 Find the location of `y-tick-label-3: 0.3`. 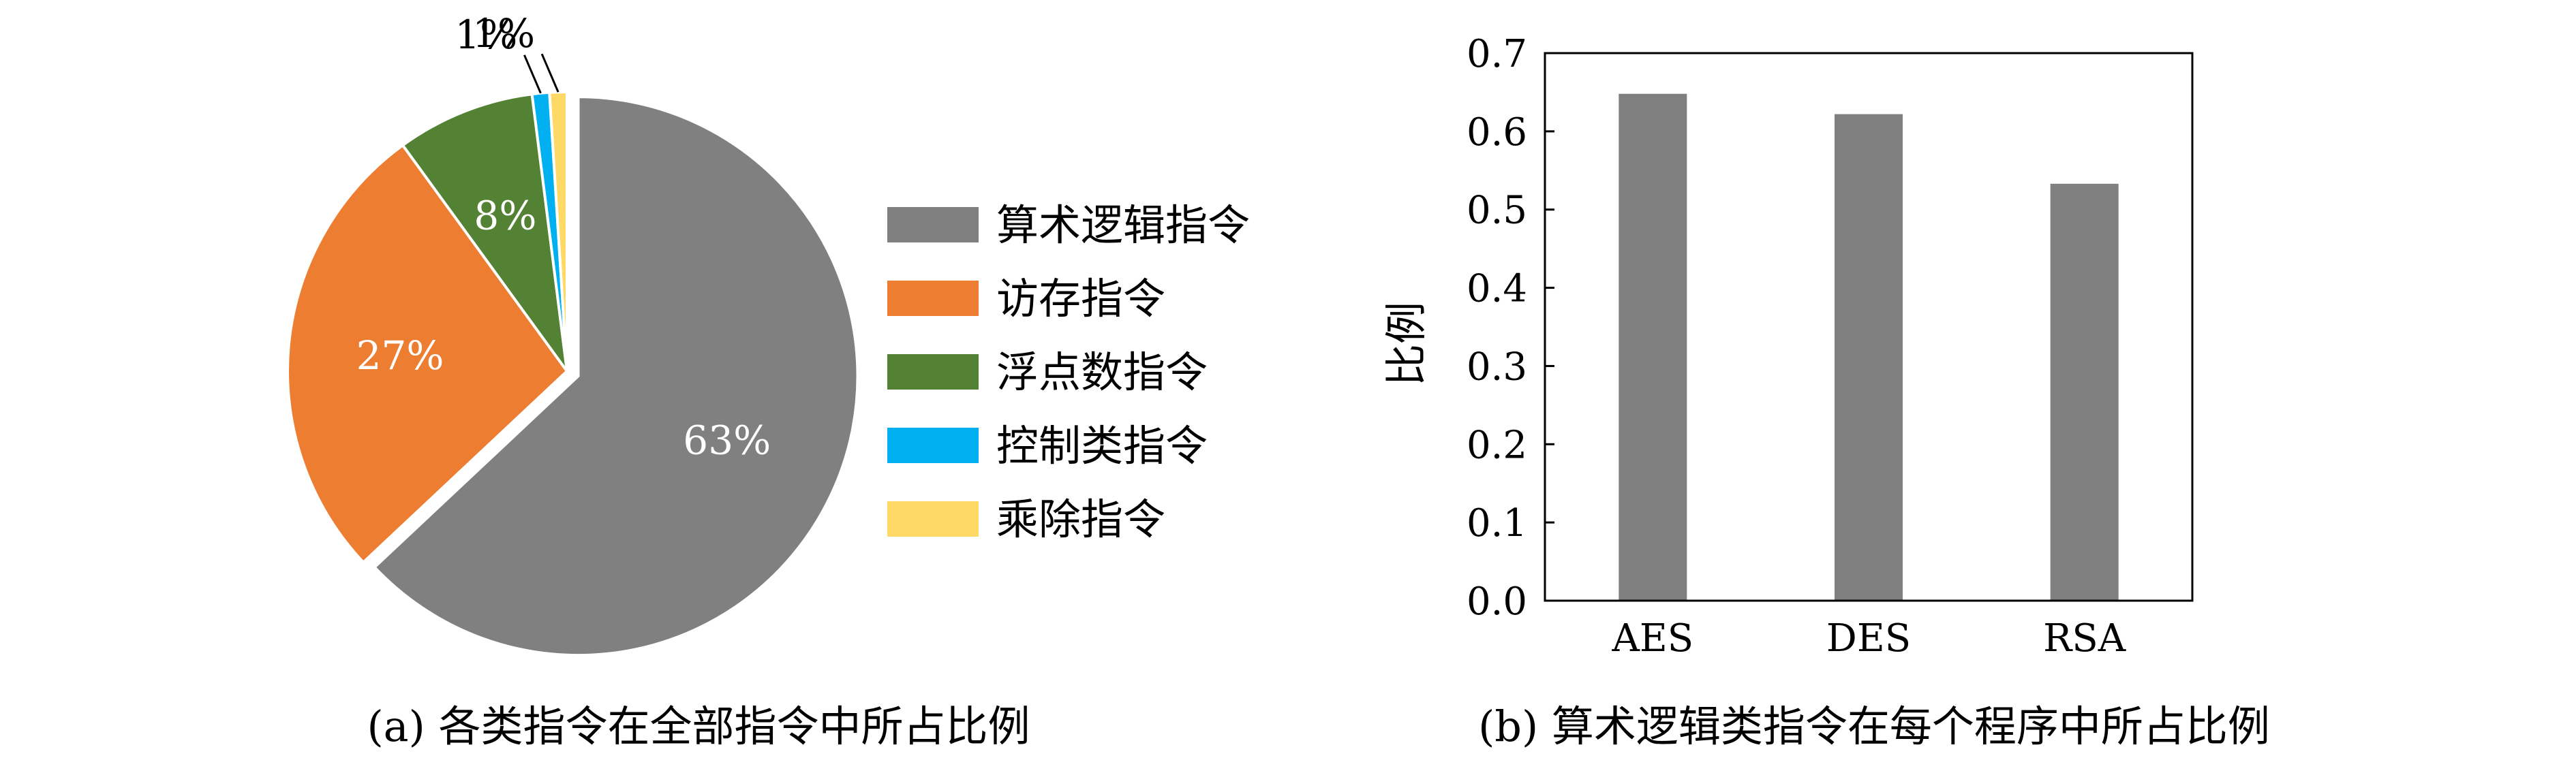

y-tick-label-3: 0.3 is located at coordinates (1497, 367).